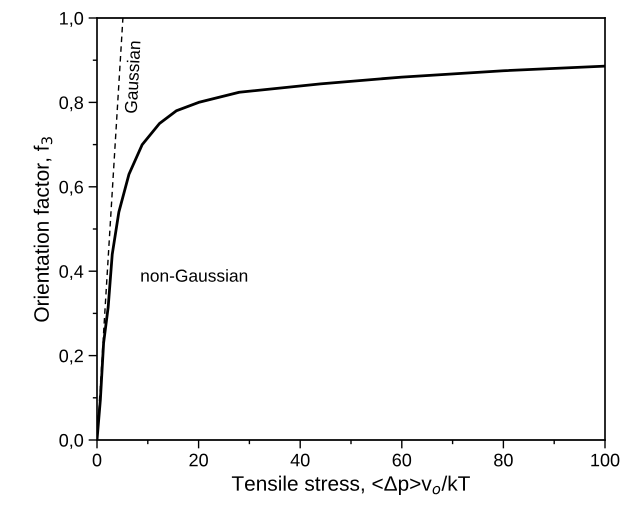  Describe the element at coordinates (43, 229) in the screenshot. I see `y-axis-title: Orientation factor, f$_{3}$` at that location.